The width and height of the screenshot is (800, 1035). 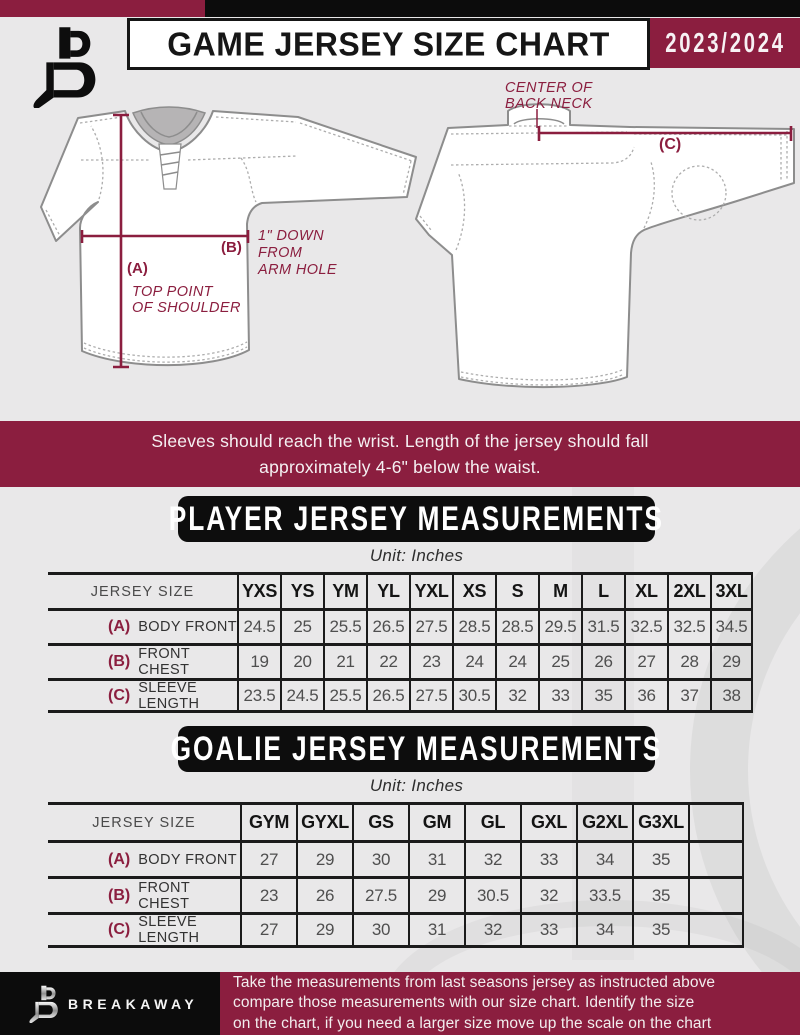 I want to click on value-cell: 31.5, so click(x=602, y=625).